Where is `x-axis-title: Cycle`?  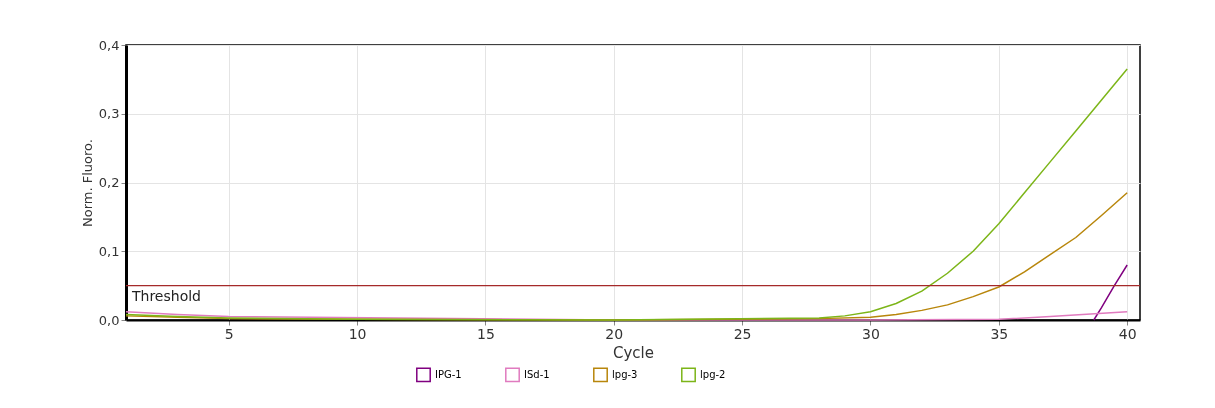
x-axis-title: Cycle is located at coordinates (633, 352).